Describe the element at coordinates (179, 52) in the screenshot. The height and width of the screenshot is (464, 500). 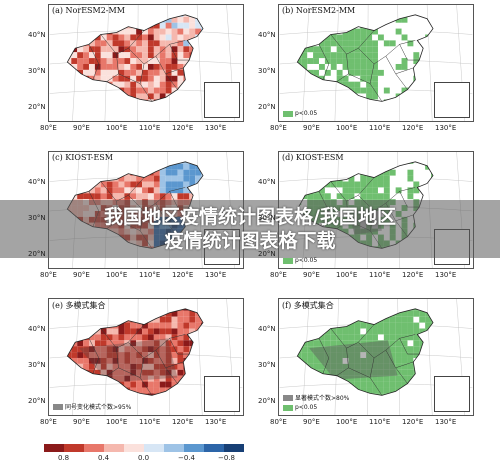
I see `province-boundary` at that location.